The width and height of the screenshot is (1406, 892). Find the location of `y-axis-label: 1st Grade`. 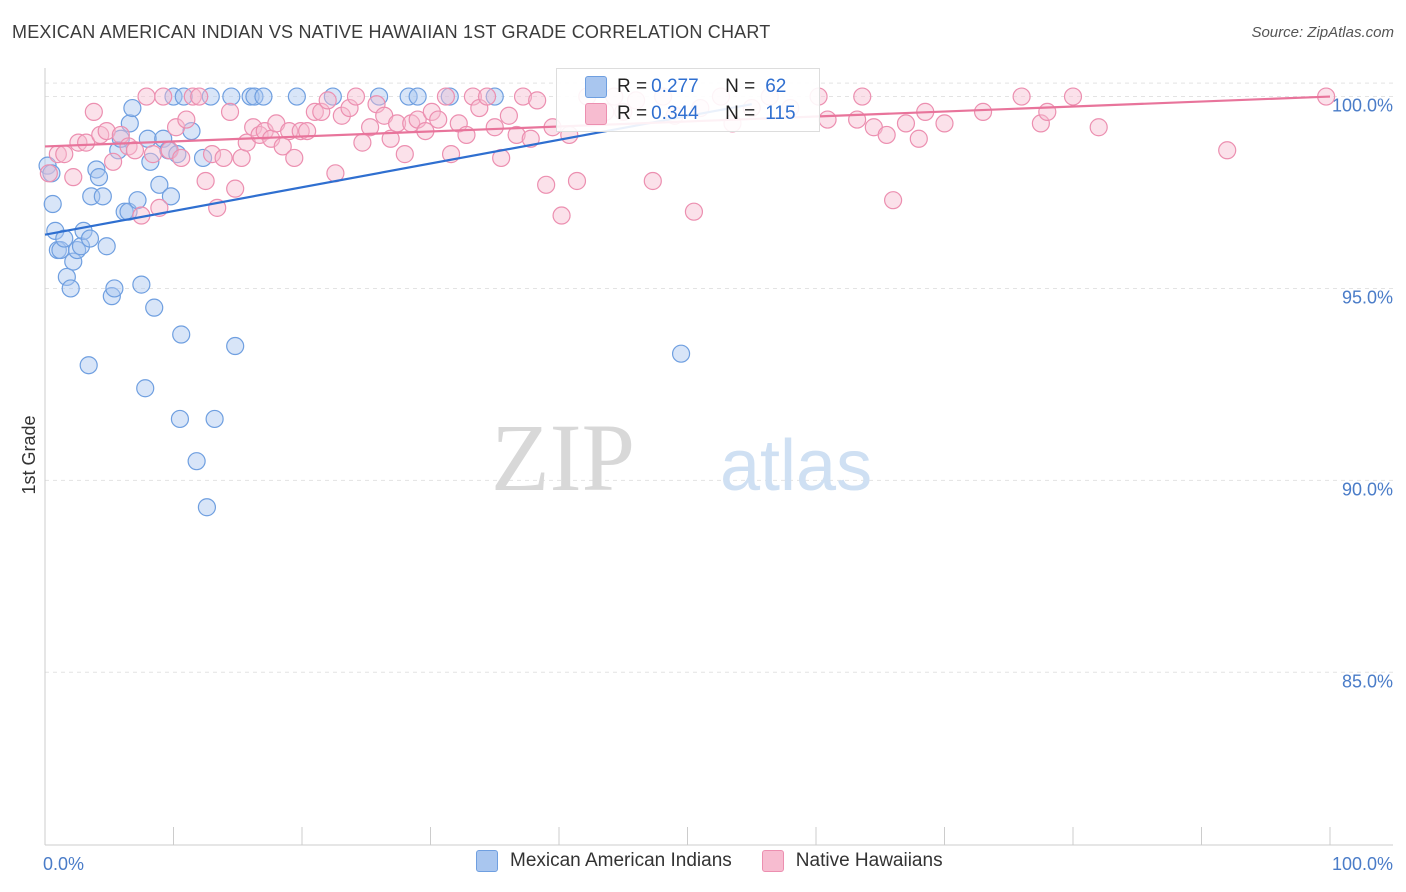

y-axis-label: 1st Grade is located at coordinates (29, 454).